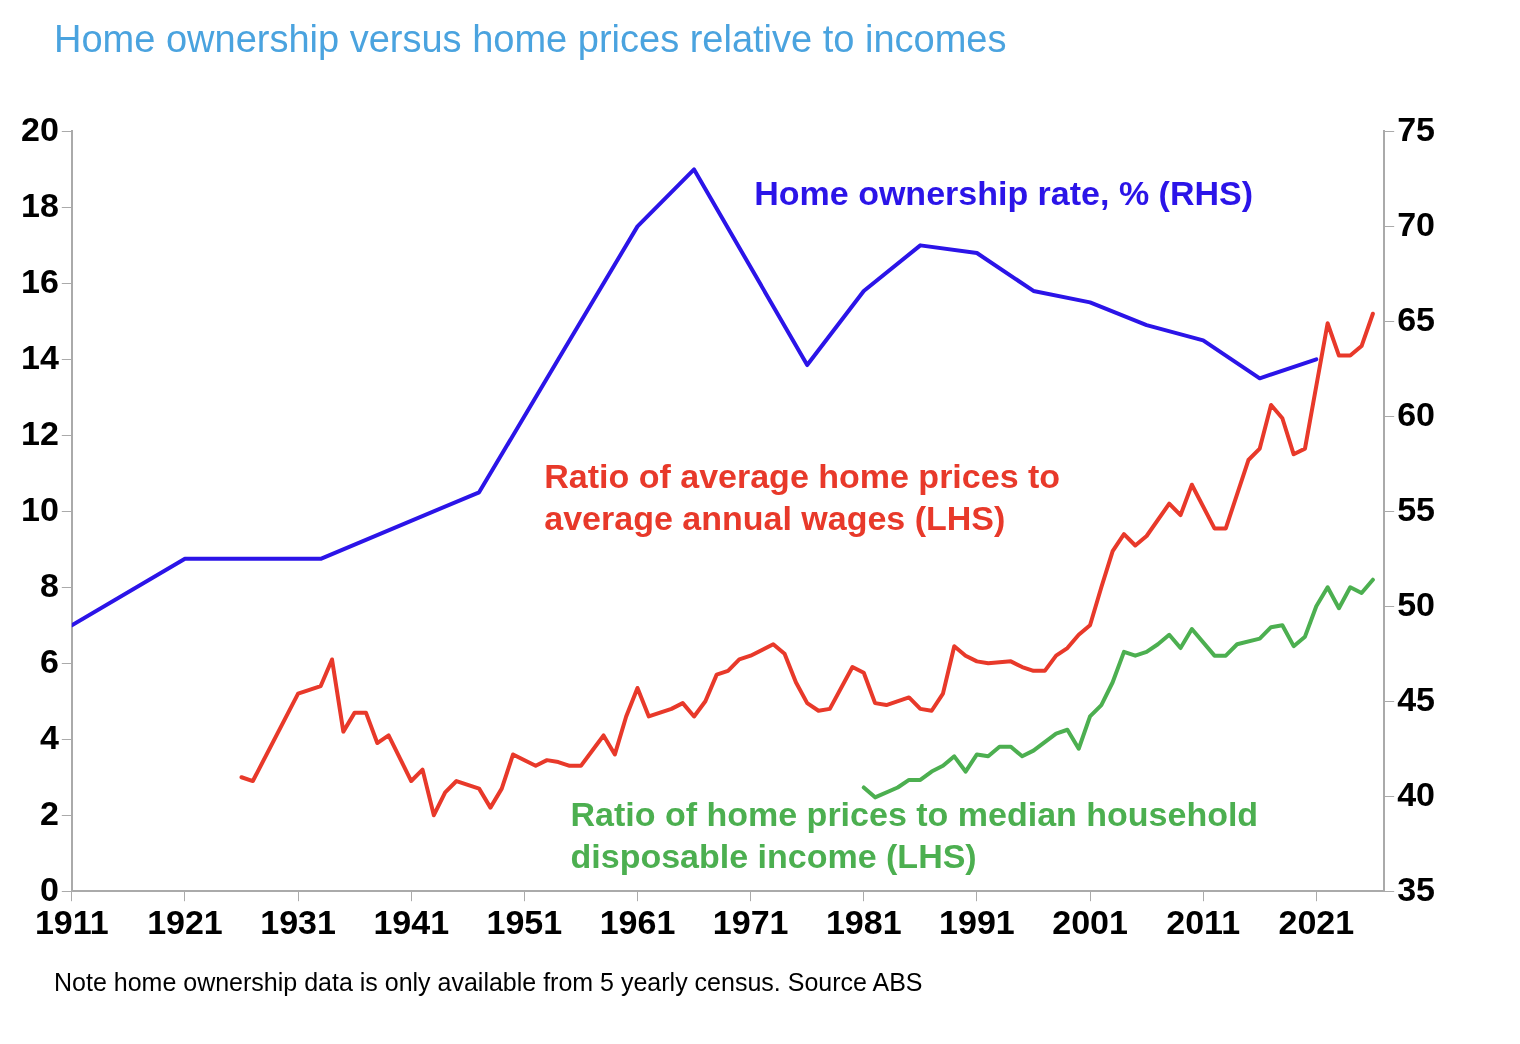 The height and width of the screenshot is (1044, 1520). Describe the element at coordinates (49, 812) in the screenshot. I see `y-tick-label: 2` at that location.